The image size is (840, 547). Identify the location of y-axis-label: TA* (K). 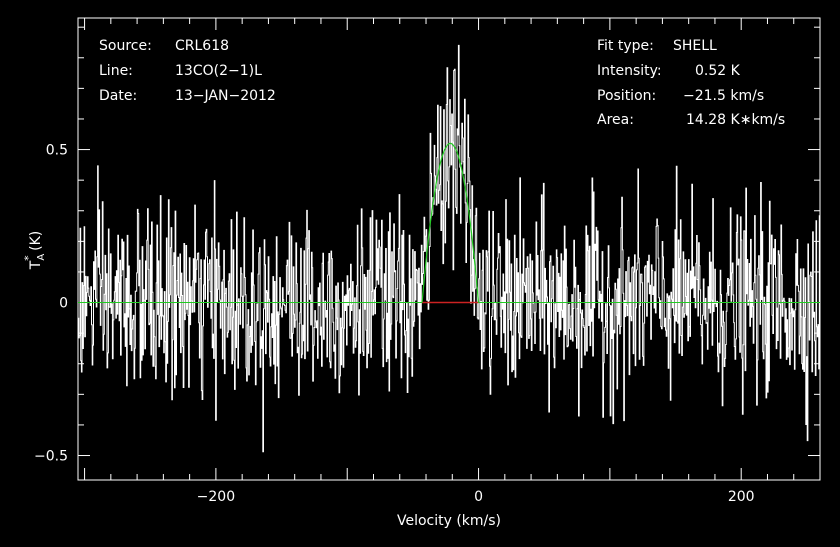
(34, 250).